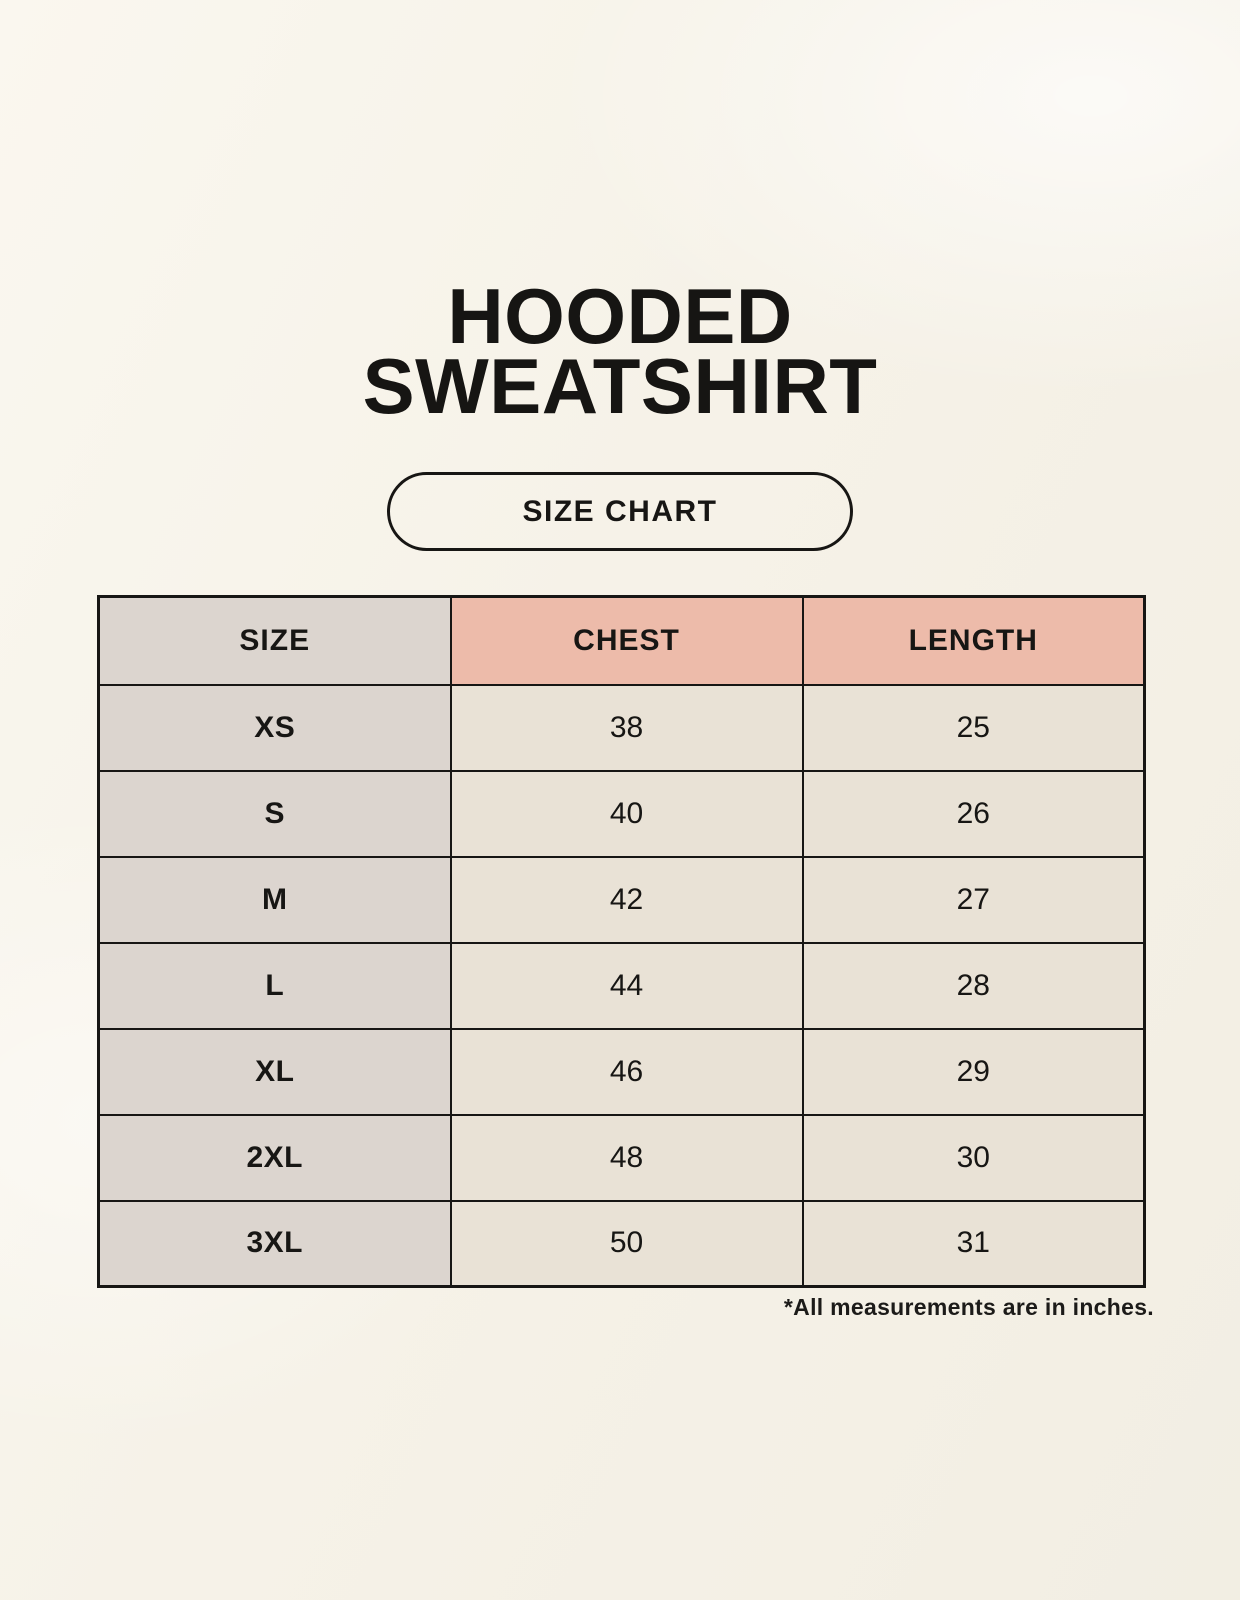 The height and width of the screenshot is (1600, 1240). I want to click on chest-cell: 42, so click(626, 899).